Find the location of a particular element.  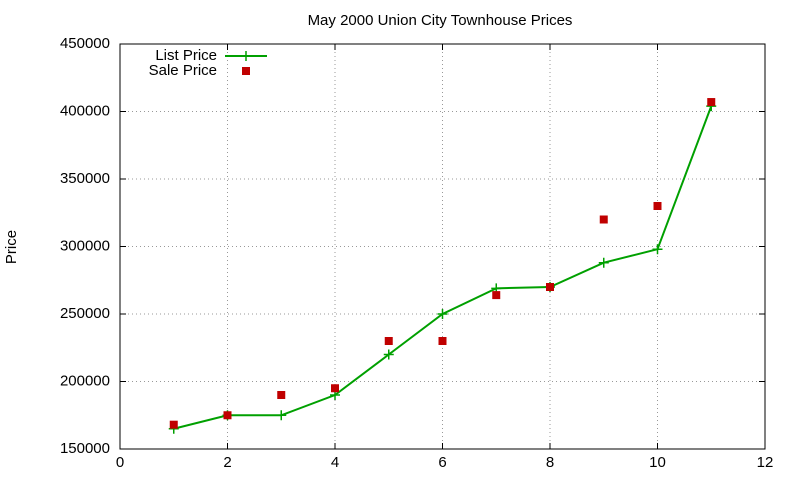

x-tick-label: 4 is located at coordinates (335, 462).